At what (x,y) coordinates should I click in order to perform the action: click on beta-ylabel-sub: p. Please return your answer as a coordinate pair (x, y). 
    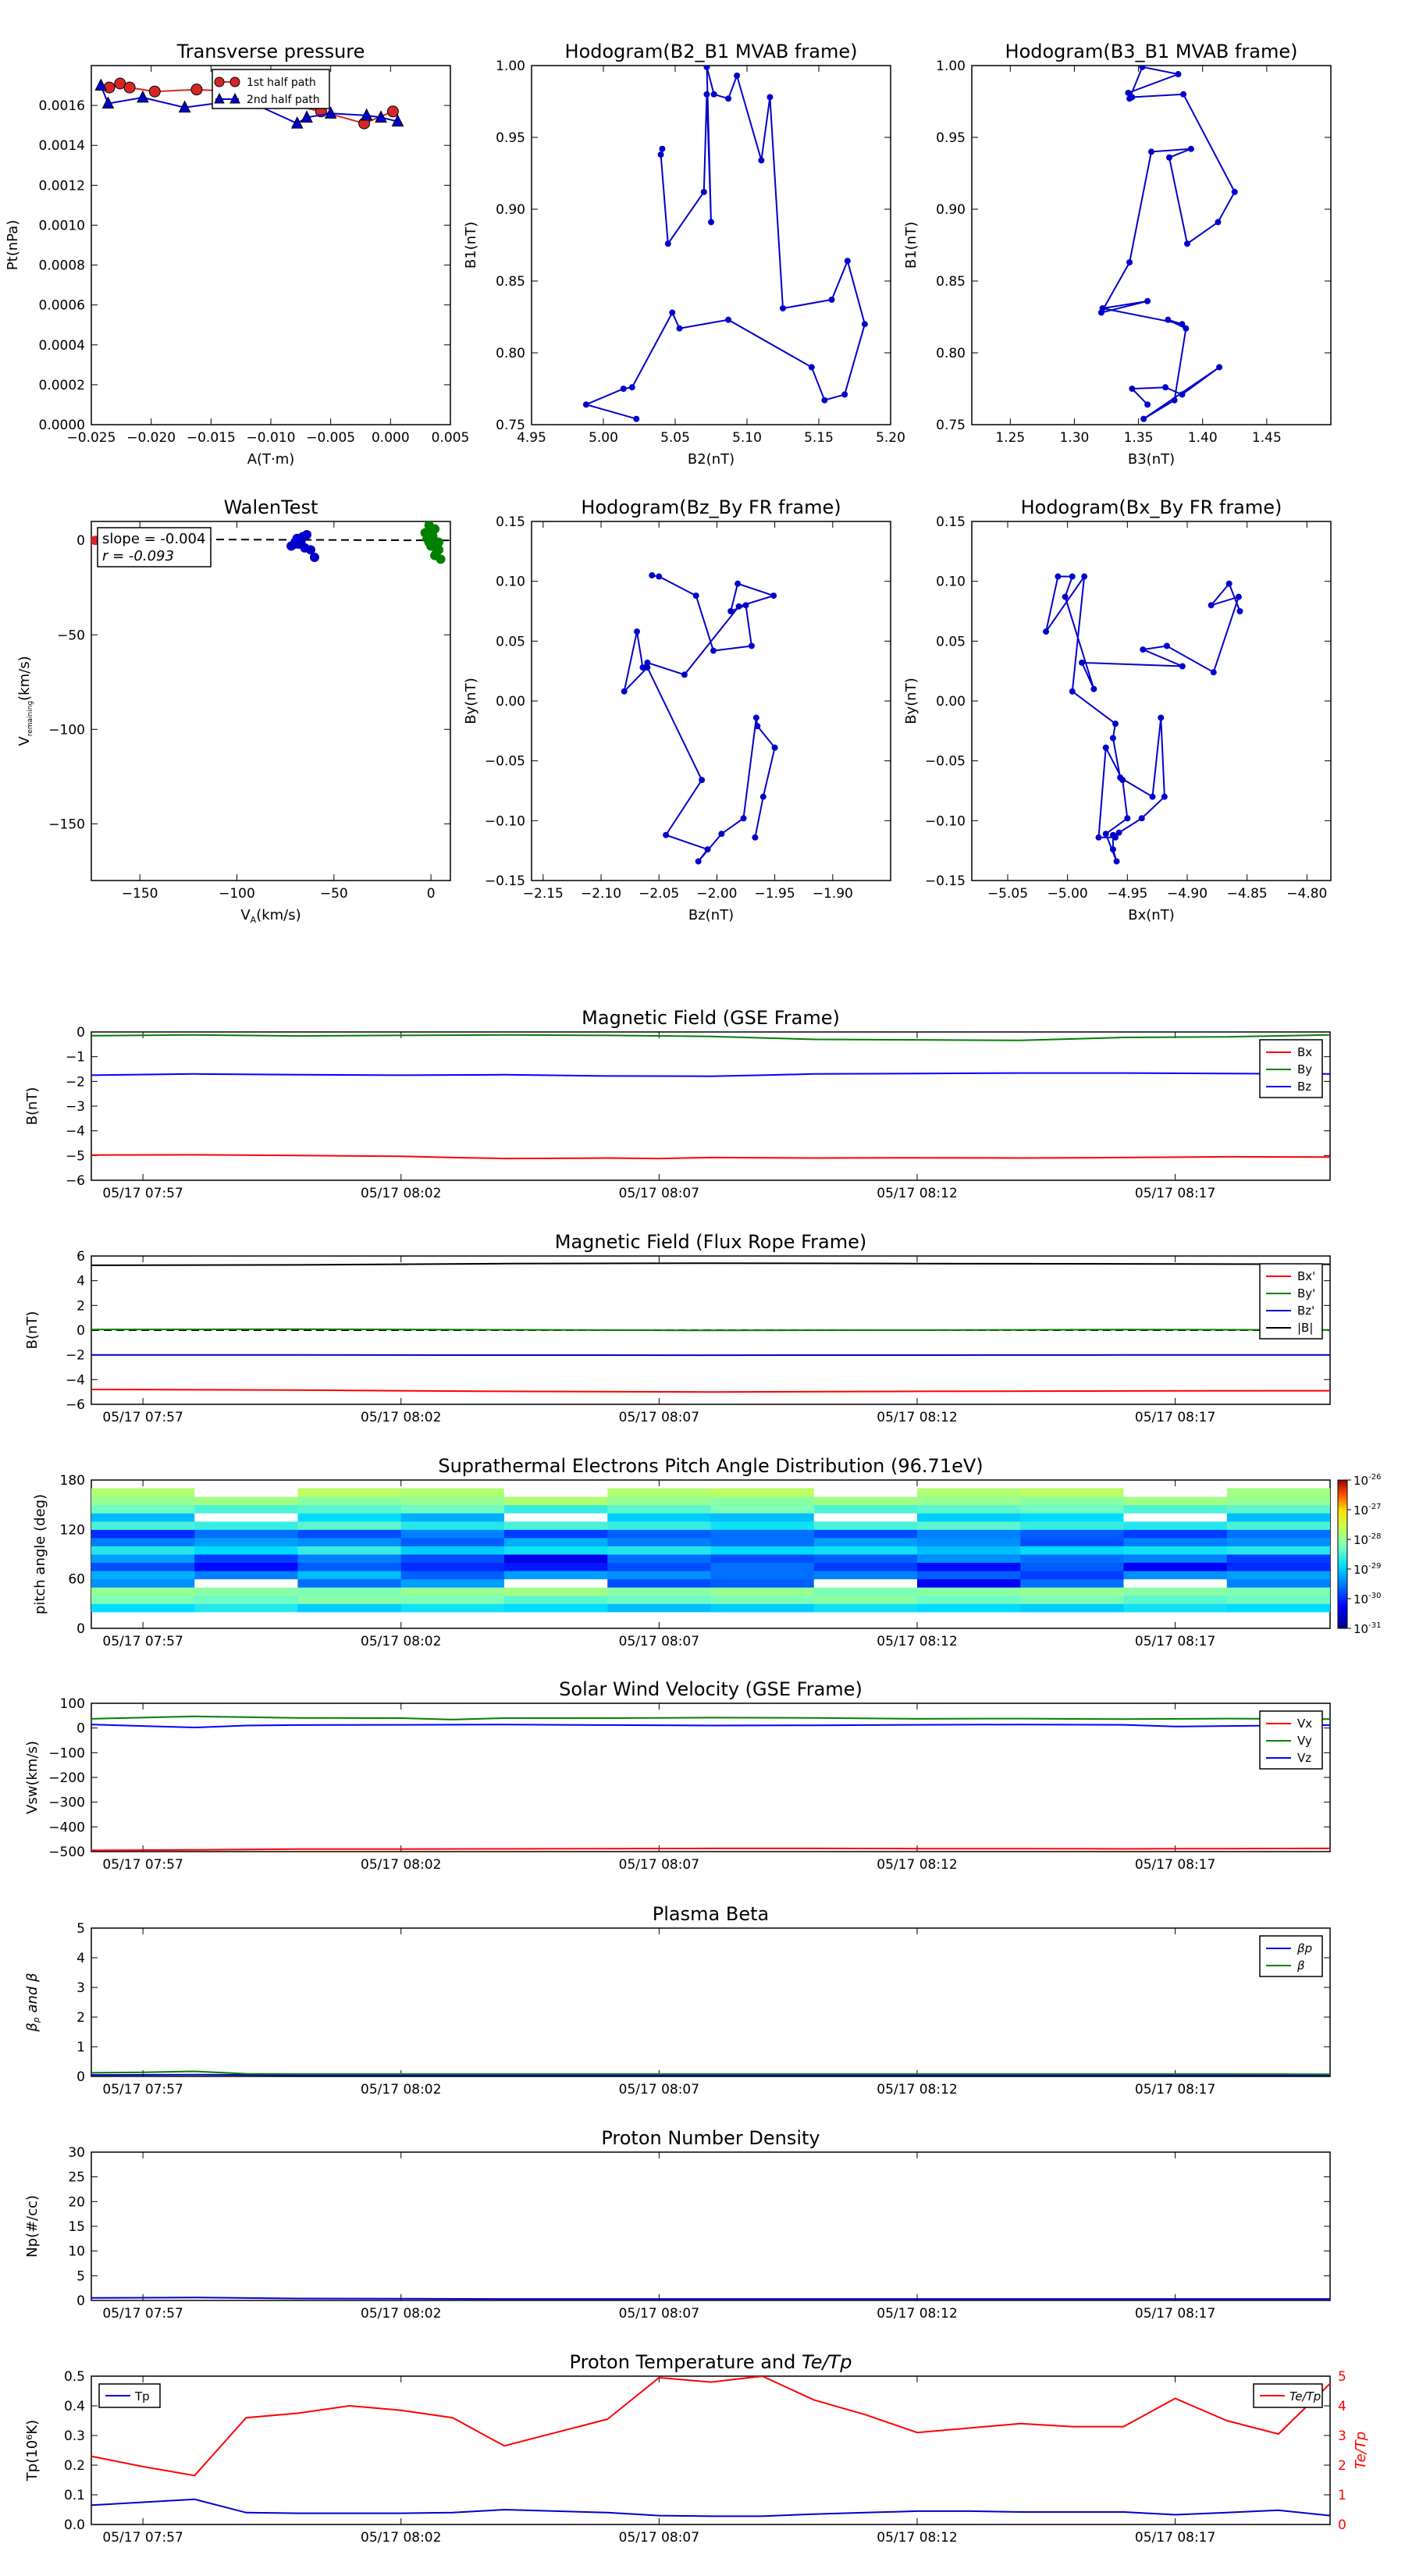
    Looking at the image, I should click on (36, 2020).